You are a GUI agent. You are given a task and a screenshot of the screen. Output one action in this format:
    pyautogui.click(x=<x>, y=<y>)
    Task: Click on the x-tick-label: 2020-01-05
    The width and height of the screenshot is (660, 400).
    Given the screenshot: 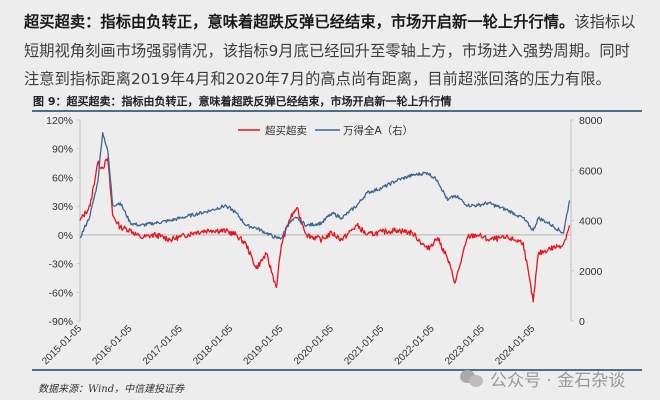 What is the action you would take?
    pyautogui.click(x=314, y=345)
    